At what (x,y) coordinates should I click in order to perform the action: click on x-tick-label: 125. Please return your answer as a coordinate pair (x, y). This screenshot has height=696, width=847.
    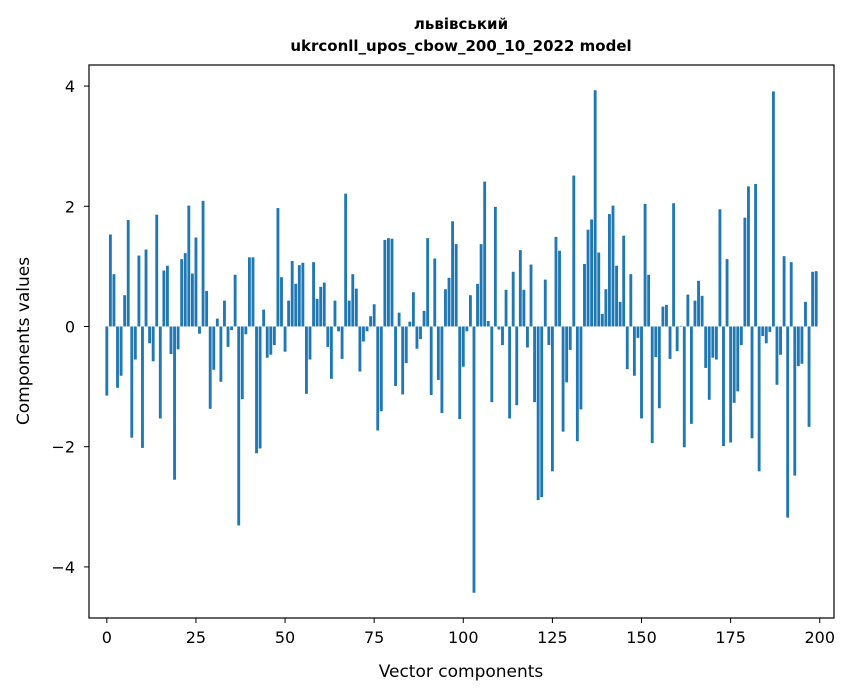
    Looking at the image, I should click on (552, 637).